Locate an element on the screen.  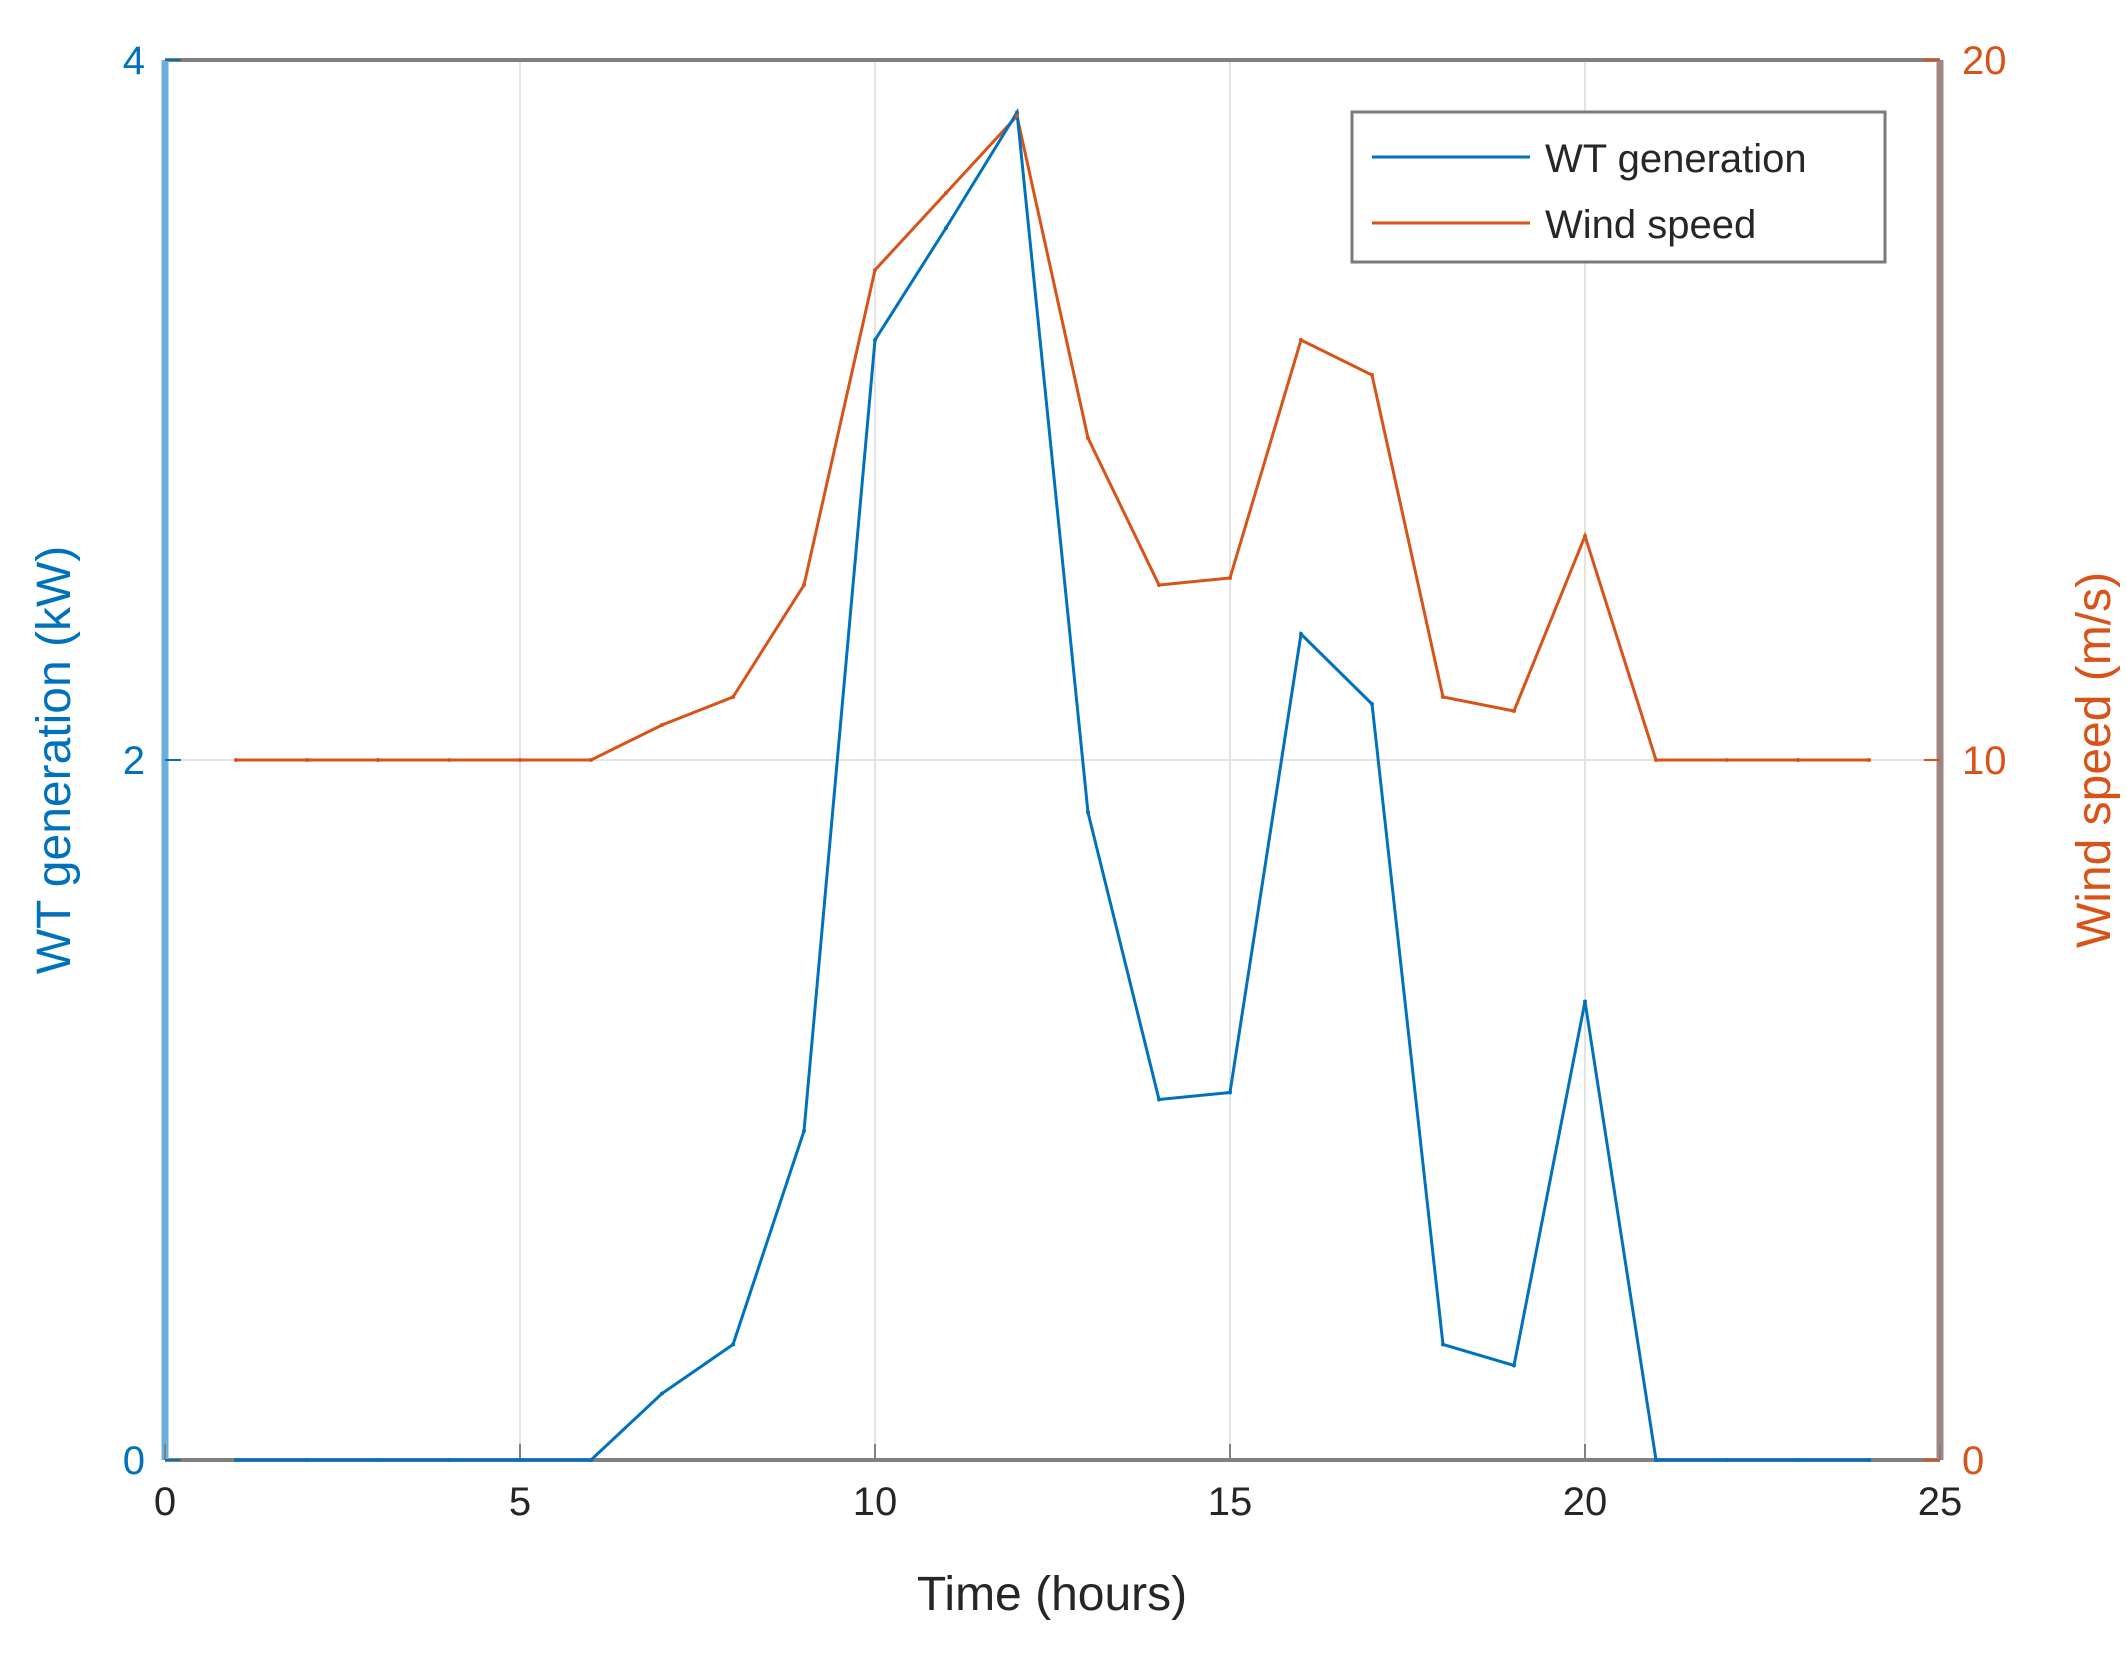
legend-box is located at coordinates (1618, 187).